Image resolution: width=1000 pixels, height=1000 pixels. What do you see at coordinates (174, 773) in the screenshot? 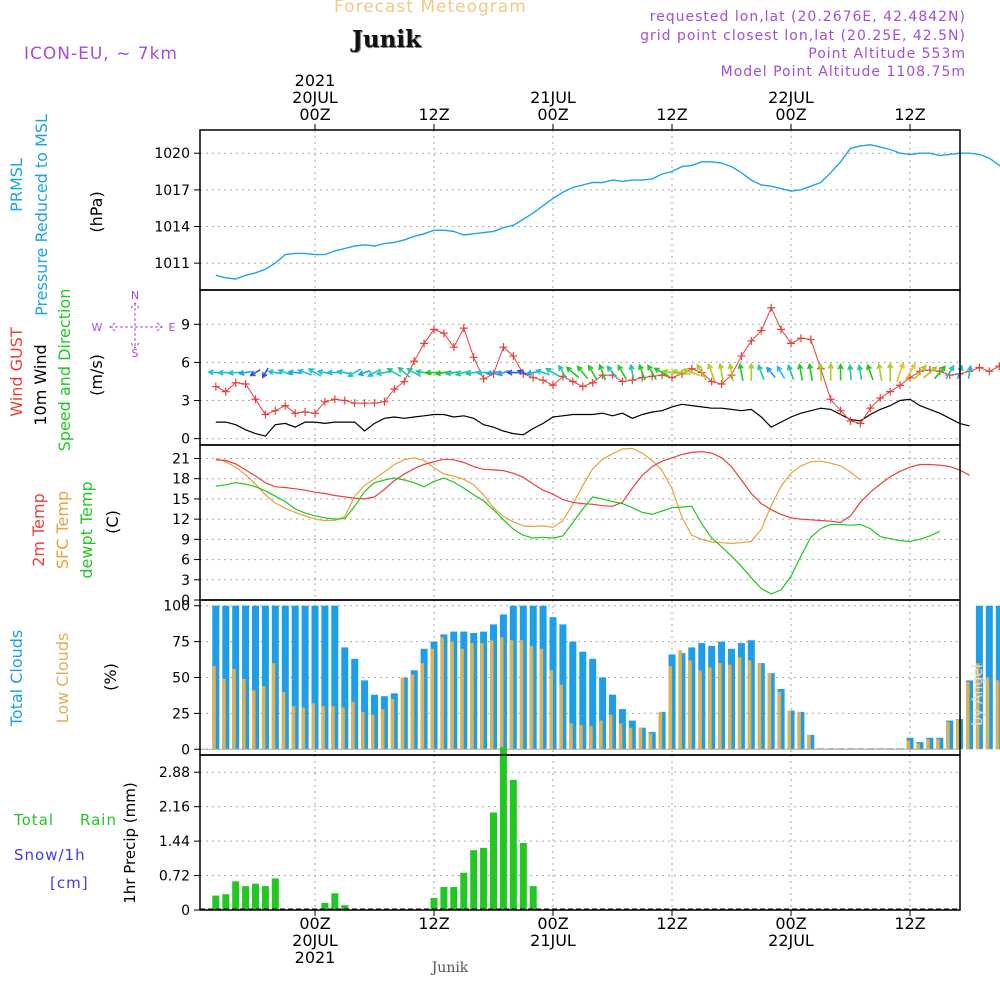
I see `y-tick-label: 2.88` at bounding box center [174, 773].